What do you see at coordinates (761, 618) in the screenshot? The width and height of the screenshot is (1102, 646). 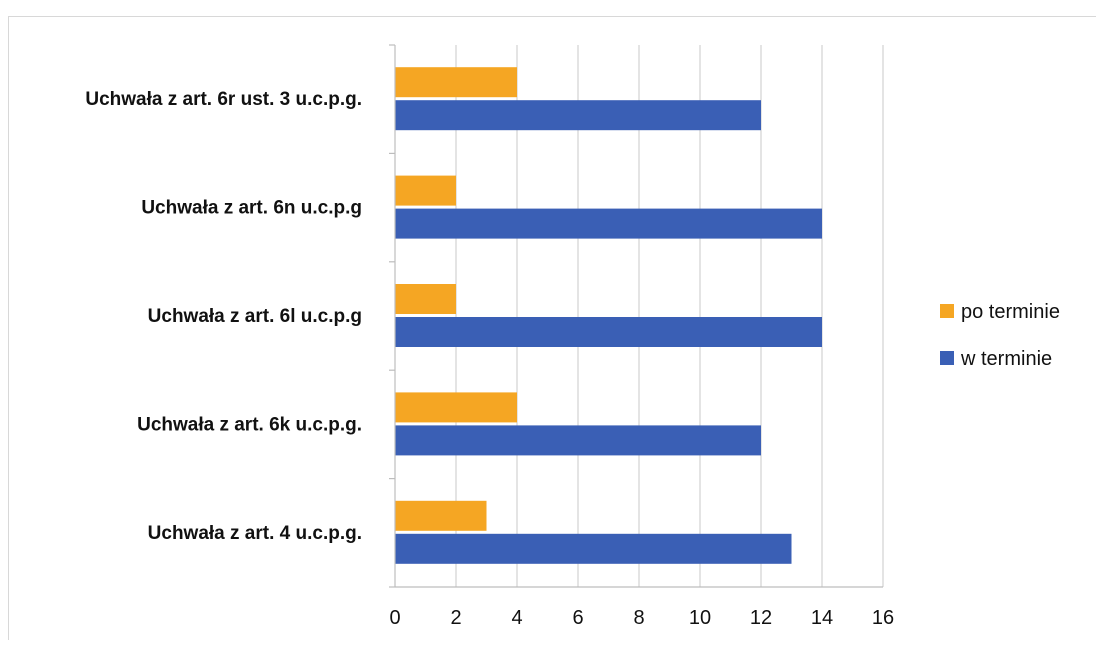 I see `x-tick-label-12: 12` at bounding box center [761, 618].